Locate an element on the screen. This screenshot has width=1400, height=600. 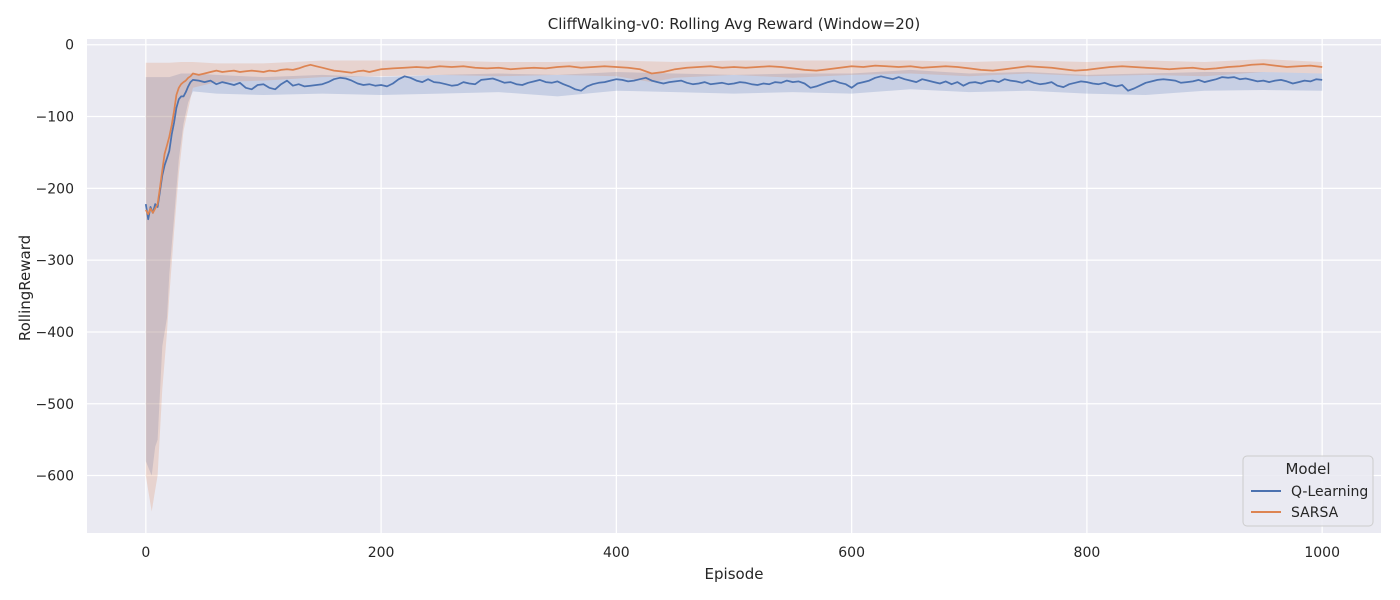
legend: Model Q-Learning SARSA is located at coordinates (1308, 491).